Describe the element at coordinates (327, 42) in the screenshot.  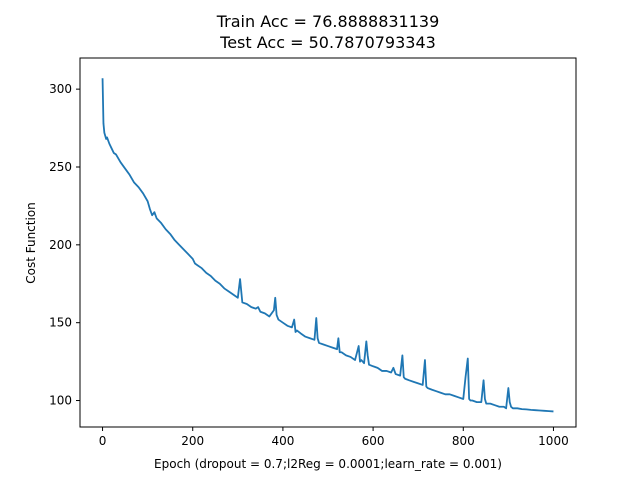
I see `chart-title-line-2: Test Acc = 50.7870793343` at that location.